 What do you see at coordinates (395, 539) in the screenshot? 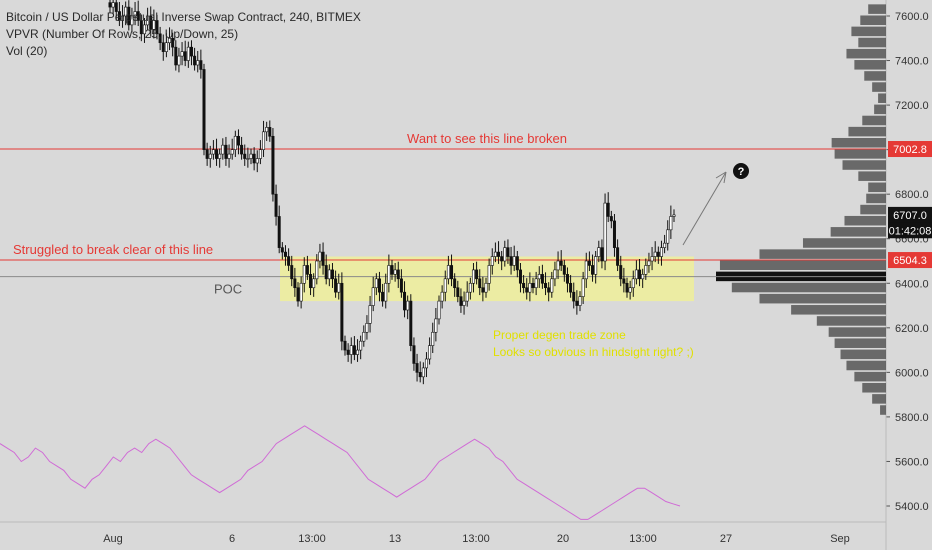
I see `time-tick-label: 13` at bounding box center [395, 539].